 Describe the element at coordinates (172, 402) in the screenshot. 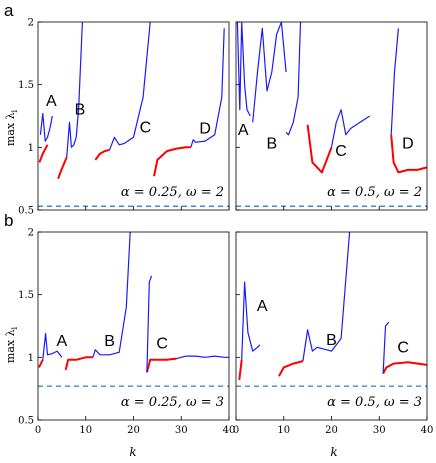

I see `panel-caption: α = 0.25, ω = 3` at that location.